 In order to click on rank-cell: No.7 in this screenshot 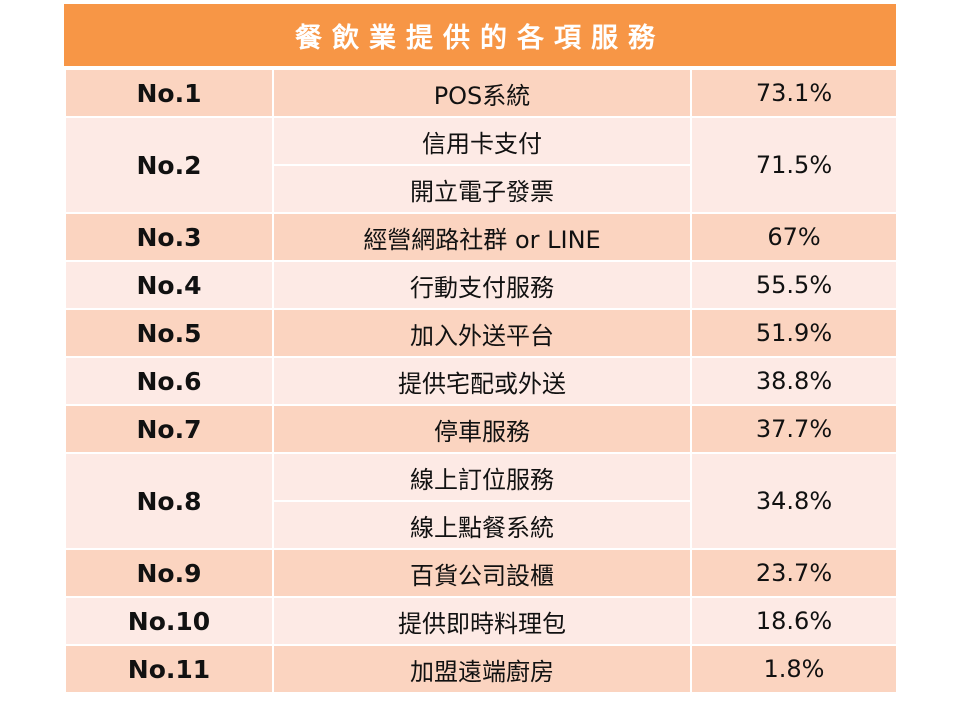, I will do `click(169, 429)`.